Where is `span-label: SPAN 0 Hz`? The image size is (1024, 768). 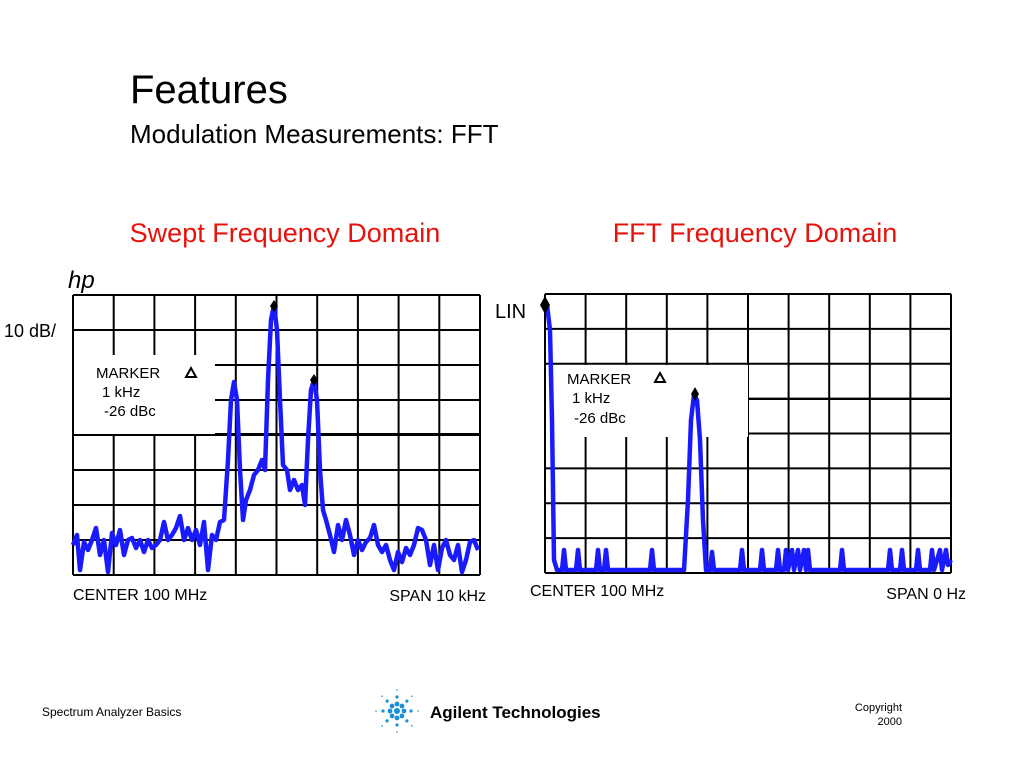 span-label: SPAN 0 Hz is located at coordinates (926, 594).